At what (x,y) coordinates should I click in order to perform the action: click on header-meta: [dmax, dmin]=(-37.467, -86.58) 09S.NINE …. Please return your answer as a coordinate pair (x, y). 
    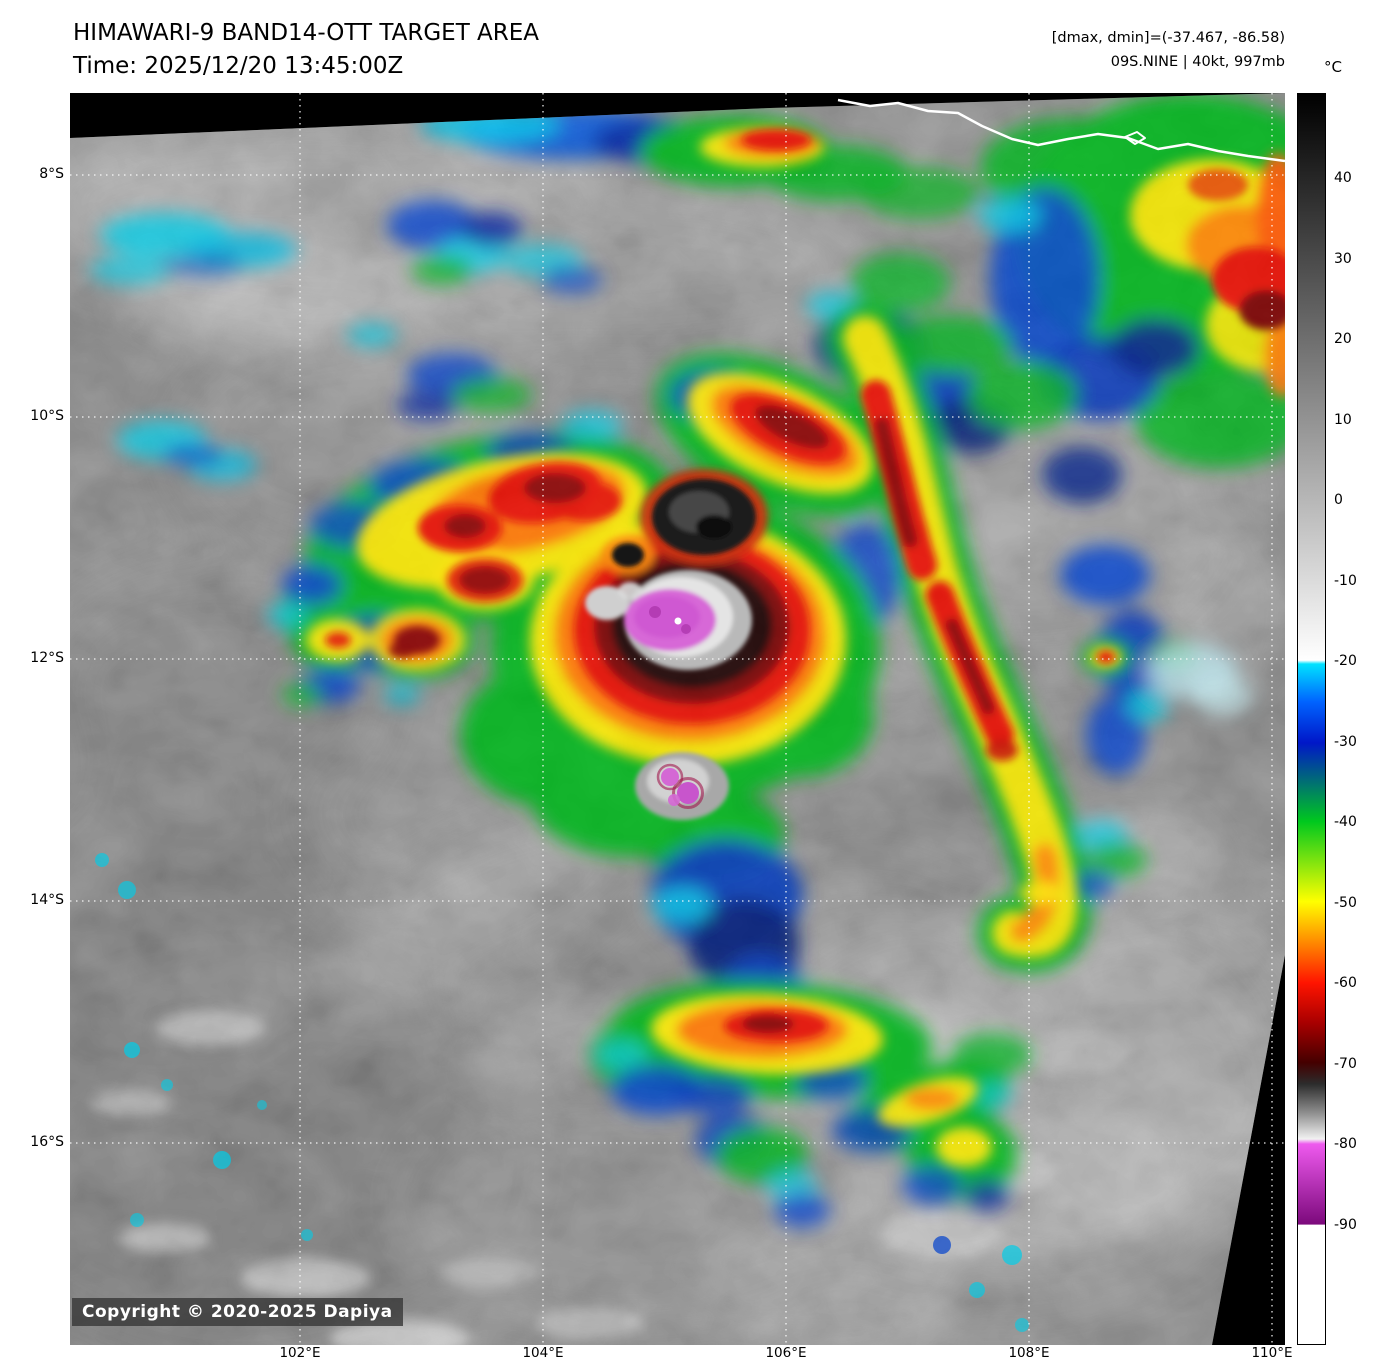
    Looking at the image, I should click on (1168, 50).